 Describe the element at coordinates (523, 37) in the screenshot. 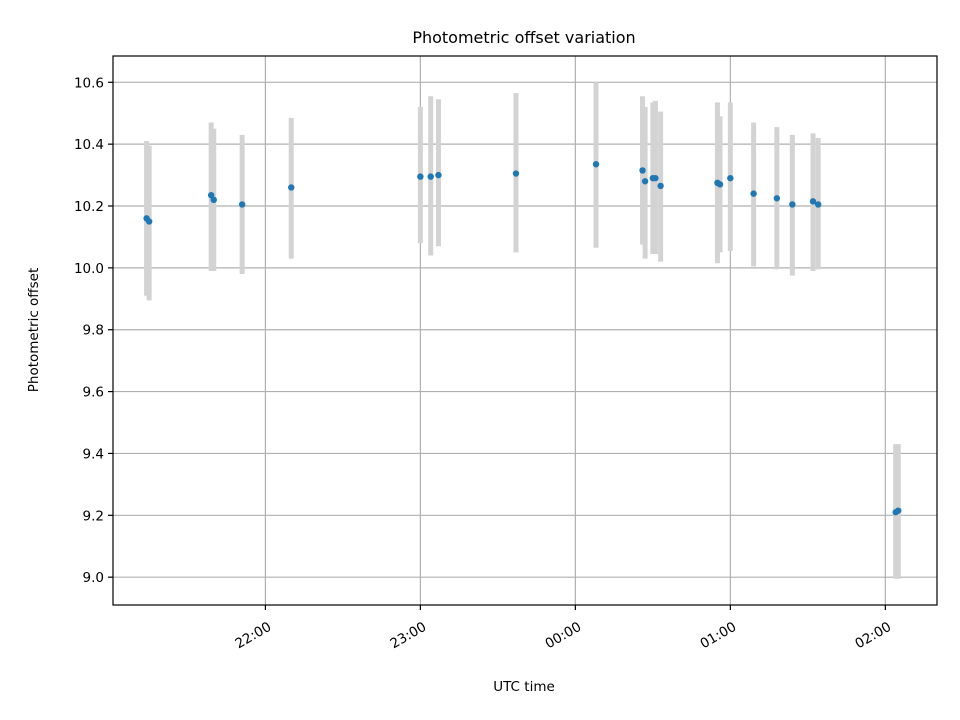

I see `chart-title: Photometric offset variation` at that location.